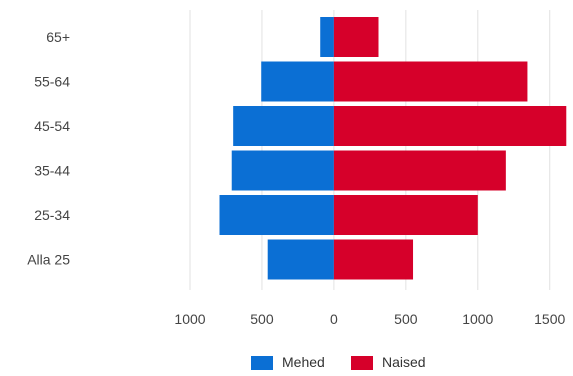  I want to click on x-tick-label: 0, so click(334, 319).